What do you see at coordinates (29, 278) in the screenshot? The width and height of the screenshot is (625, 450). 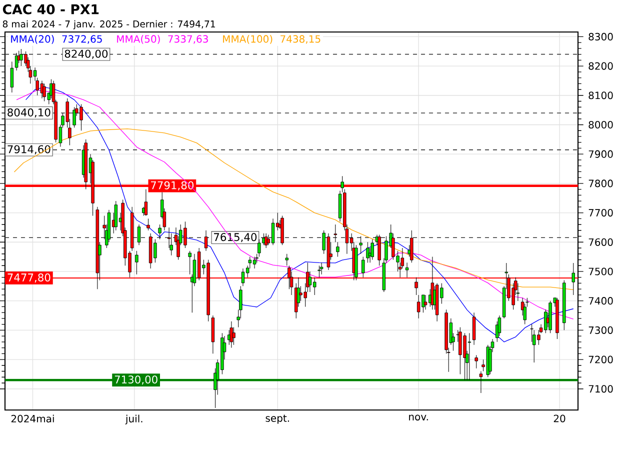 I see `ref-line-label: 7477,80` at bounding box center [29, 278].